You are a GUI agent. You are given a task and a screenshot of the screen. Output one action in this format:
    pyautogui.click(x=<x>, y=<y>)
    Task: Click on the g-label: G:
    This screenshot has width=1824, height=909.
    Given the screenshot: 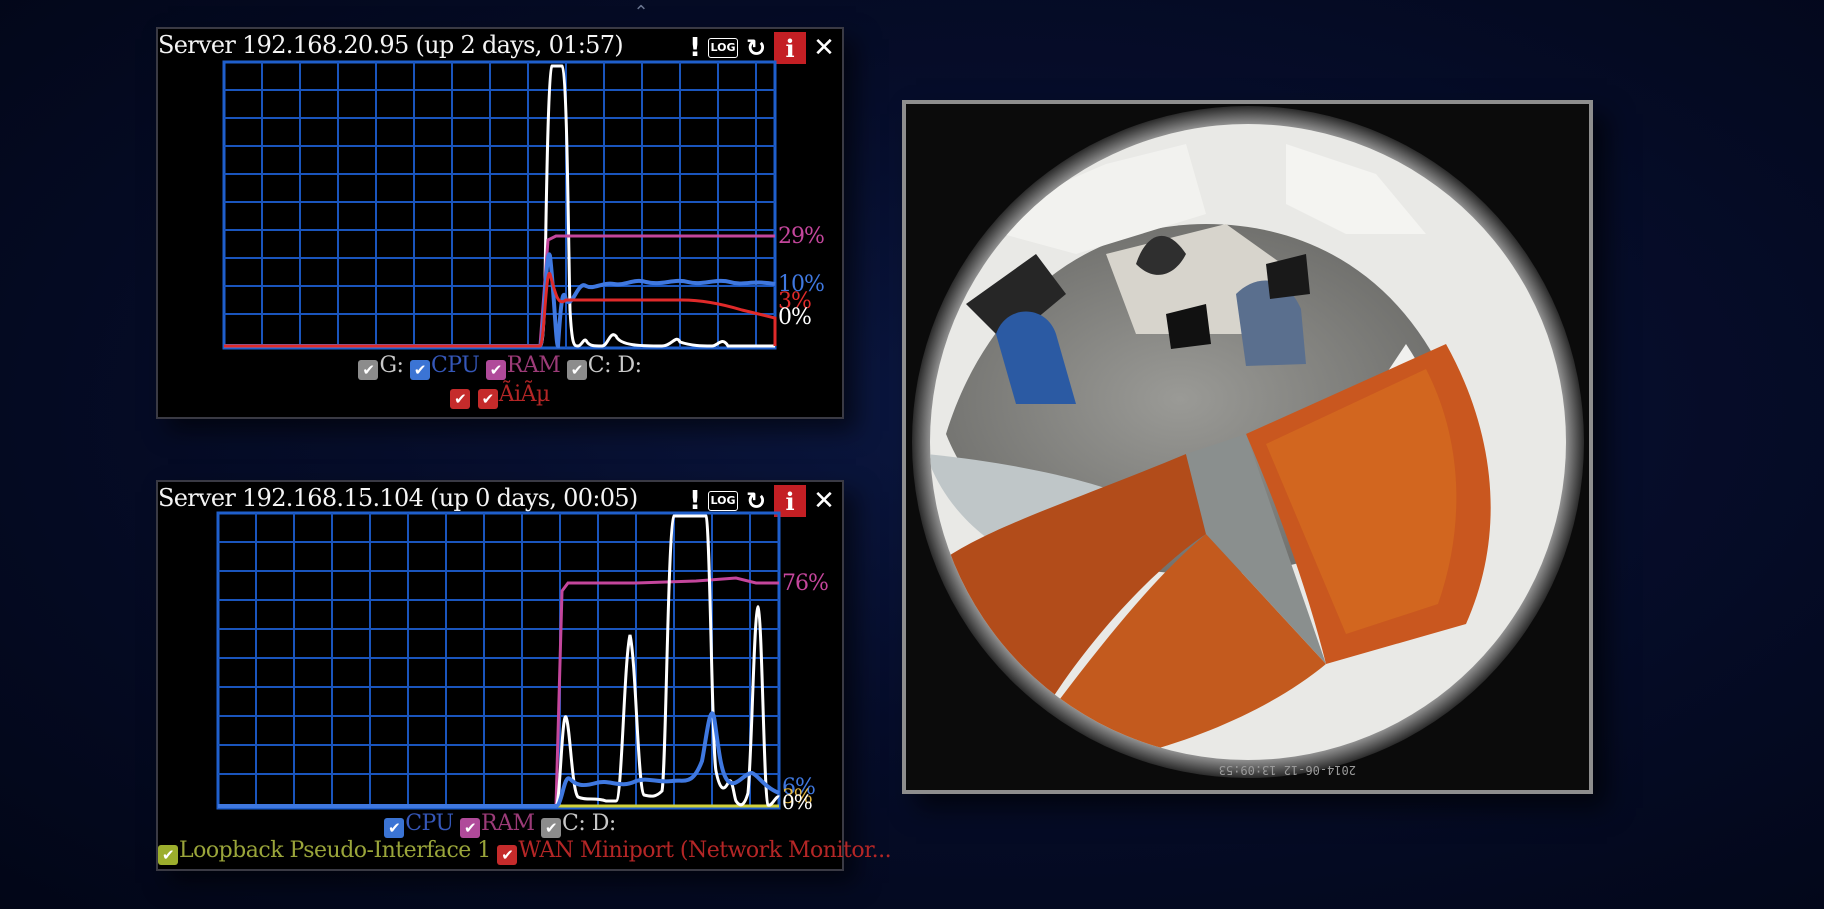 What is the action you would take?
    pyautogui.click(x=391, y=365)
    